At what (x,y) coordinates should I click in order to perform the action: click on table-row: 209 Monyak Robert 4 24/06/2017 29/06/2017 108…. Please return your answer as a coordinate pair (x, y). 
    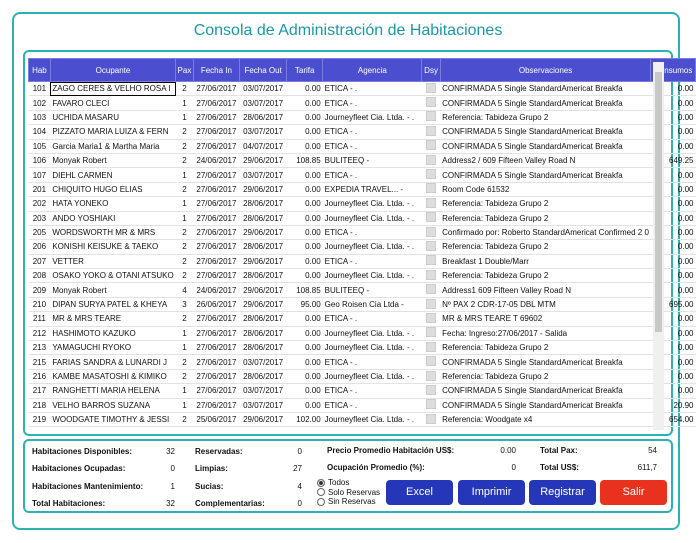
    Looking at the image, I should click on (362, 290).